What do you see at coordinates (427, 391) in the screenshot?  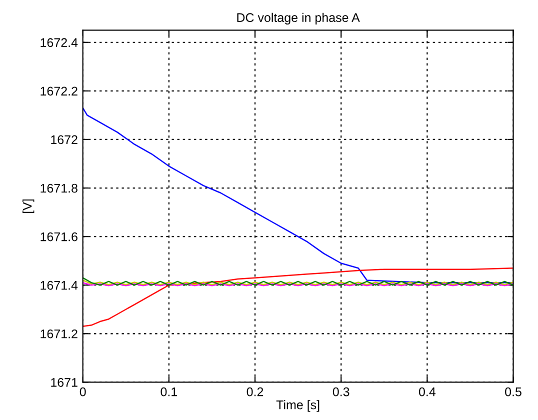 I see `x-tick-label: 0.4` at bounding box center [427, 391].